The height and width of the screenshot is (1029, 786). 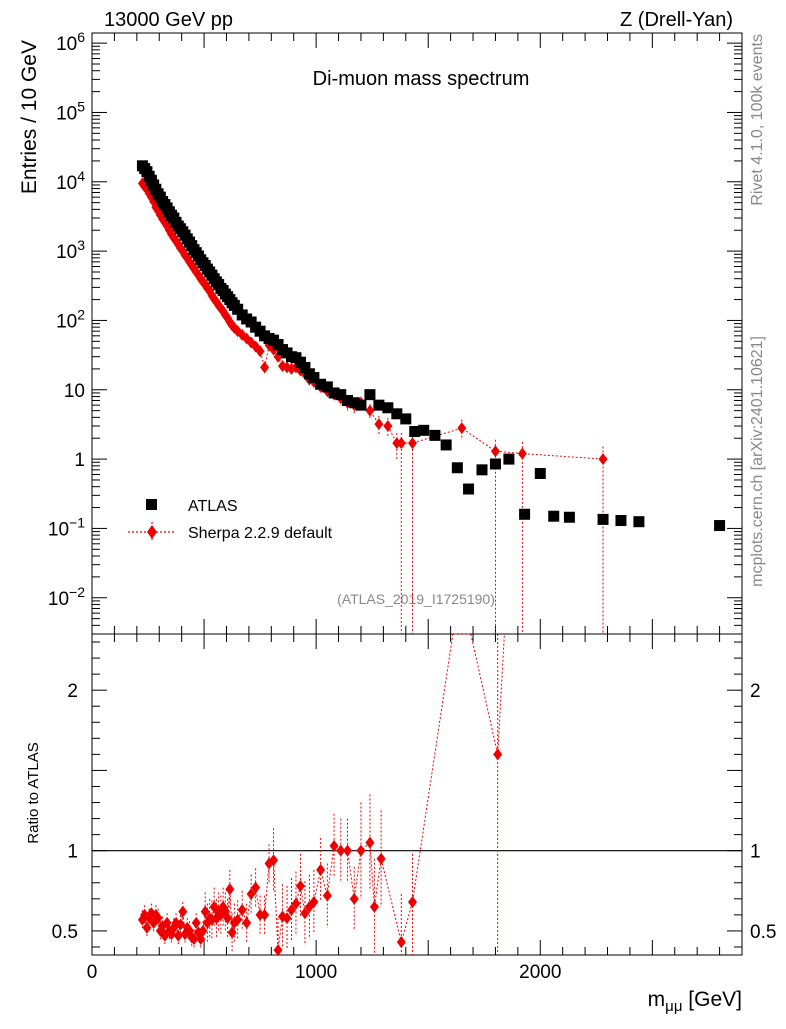 I want to click on y-tick-label-ratio: 1, so click(x=72, y=852).